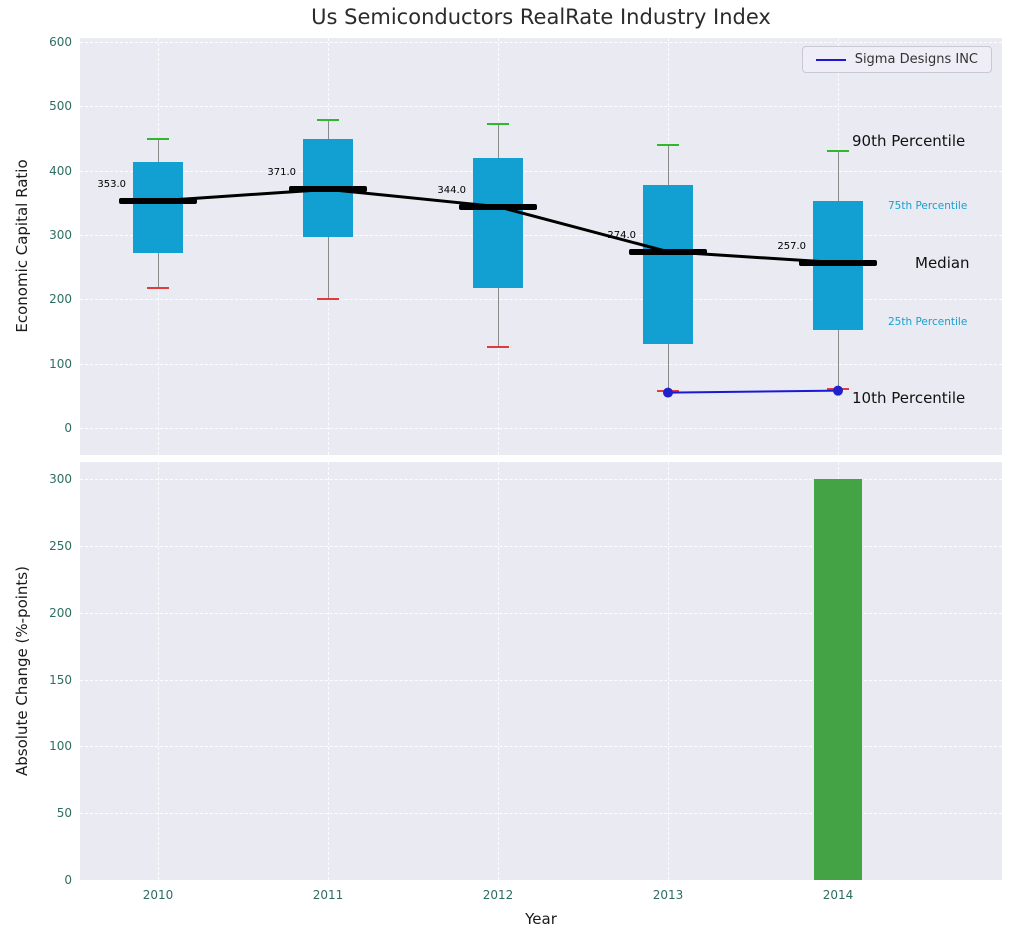  I want to click on y-tick-label: 50, so click(64, 813).